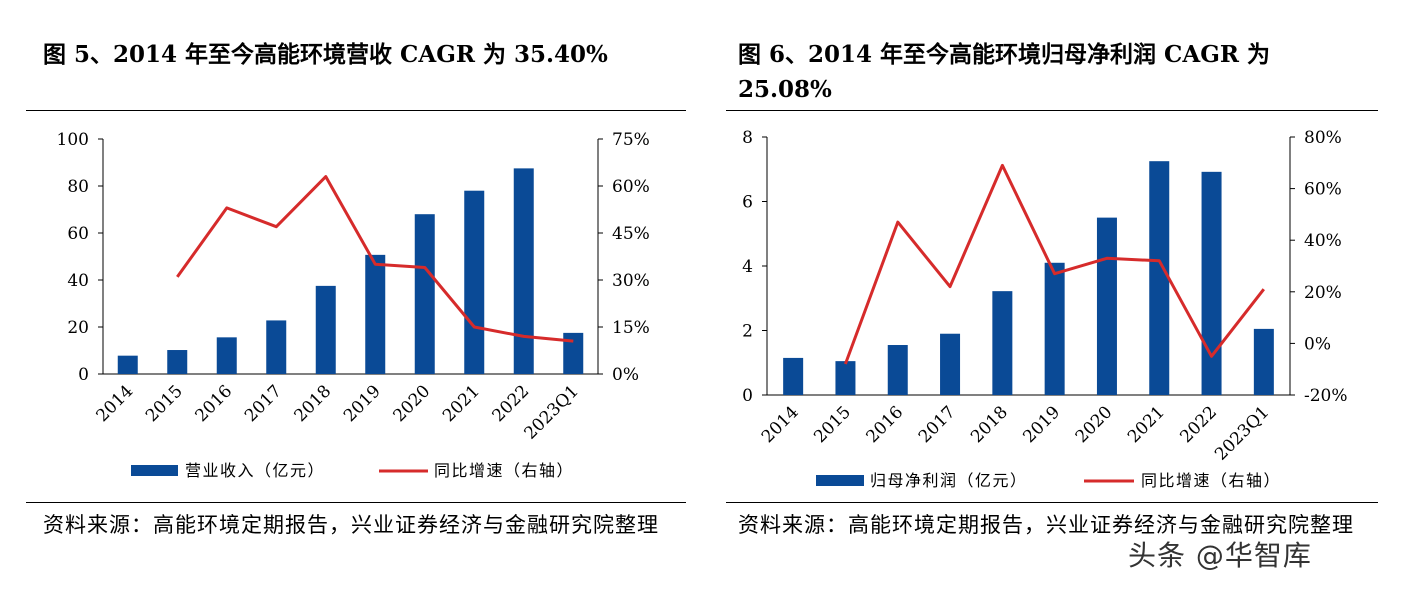  Describe the element at coordinates (325, 54) in the screenshot. I see `figure-title: 图 5、2014 年至今高能环境营收 CAGR 为 35.40%` at that location.